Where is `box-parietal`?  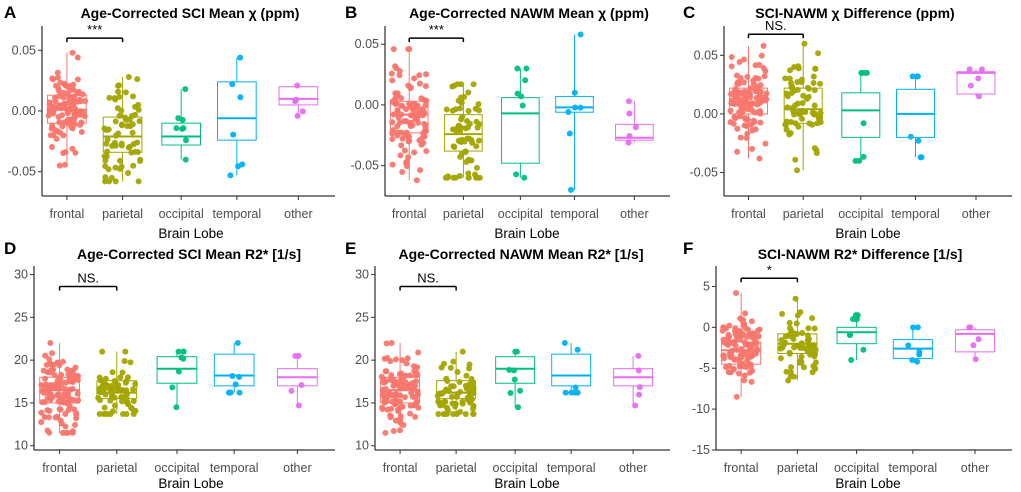
box-parietal is located at coordinates (117, 383).